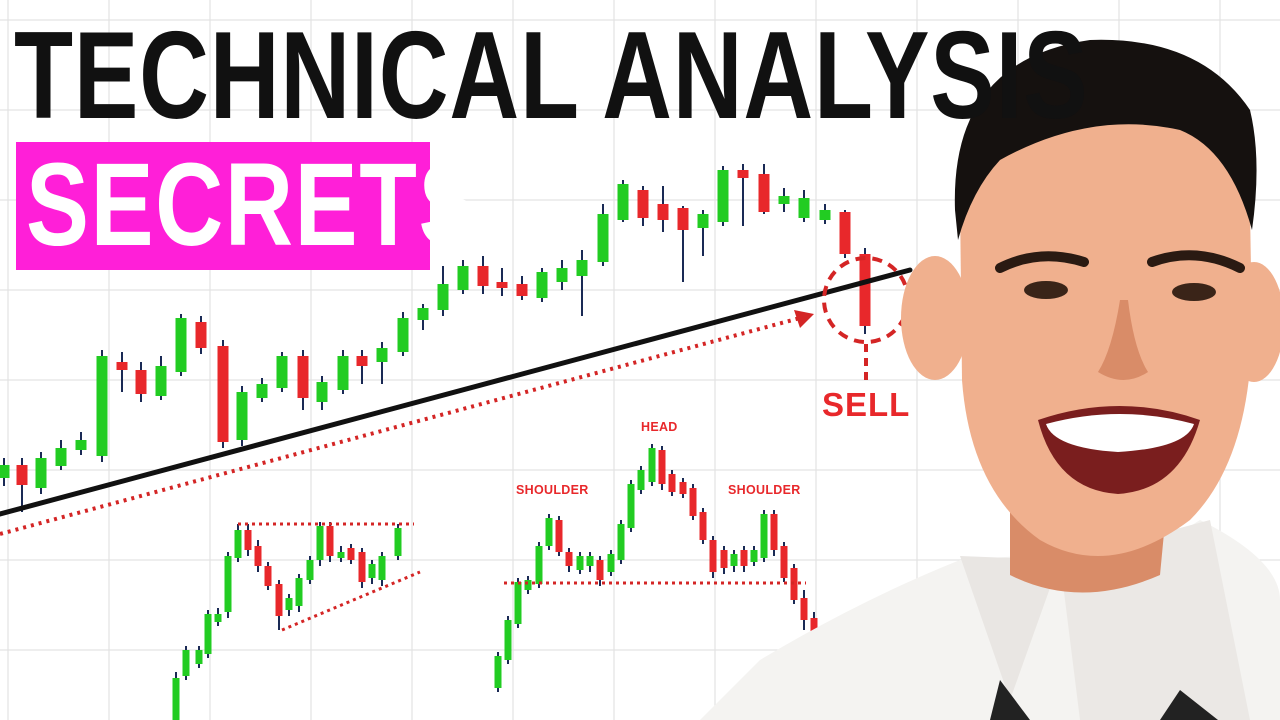  What do you see at coordinates (248, 206) in the screenshot?
I see `title-badge: SECRETS` at bounding box center [248, 206].